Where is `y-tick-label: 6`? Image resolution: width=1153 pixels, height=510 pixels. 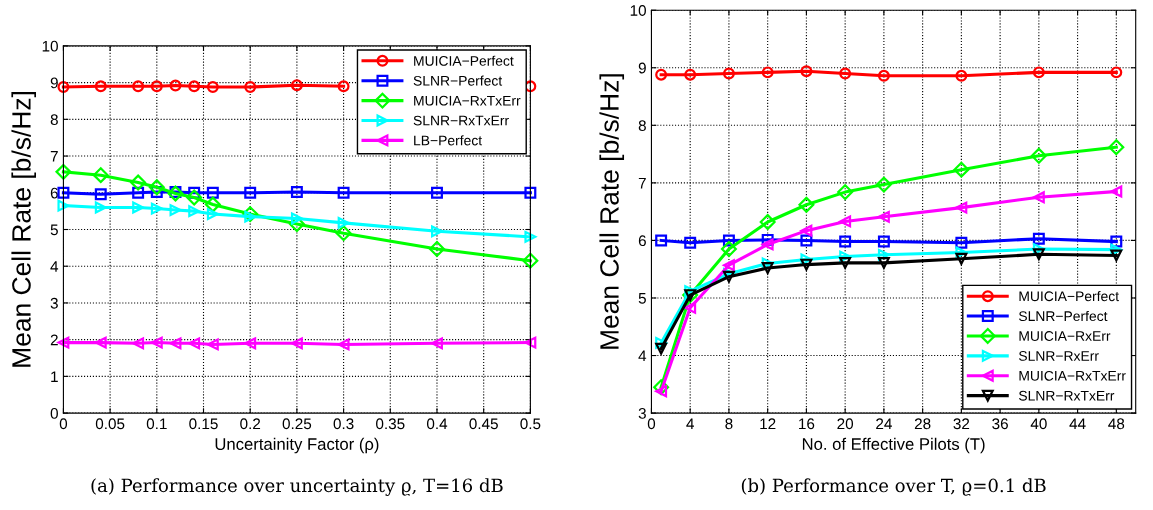
y-tick-label: 6 is located at coordinates (642, 241).